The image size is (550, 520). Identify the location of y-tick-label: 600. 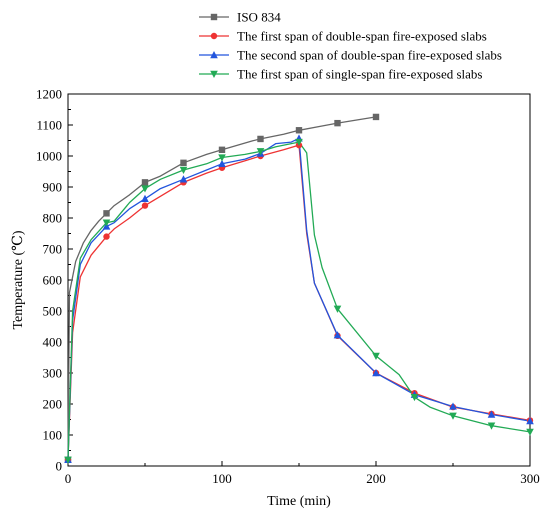
(53, 280).